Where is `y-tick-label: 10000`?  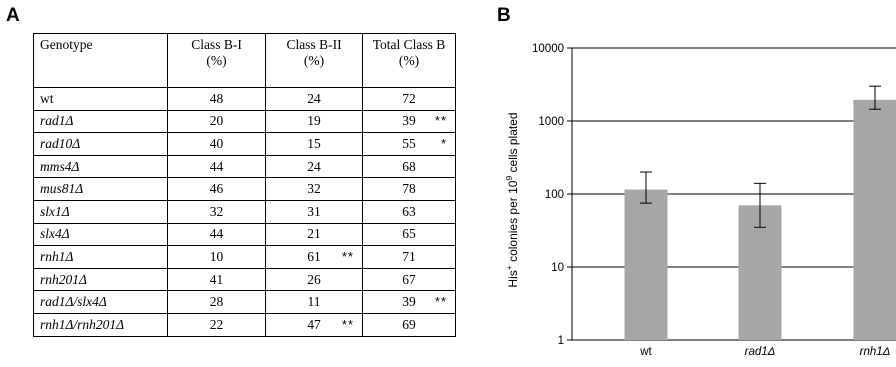
y-tick-label: 10000 is located at coordinates (548, 49).